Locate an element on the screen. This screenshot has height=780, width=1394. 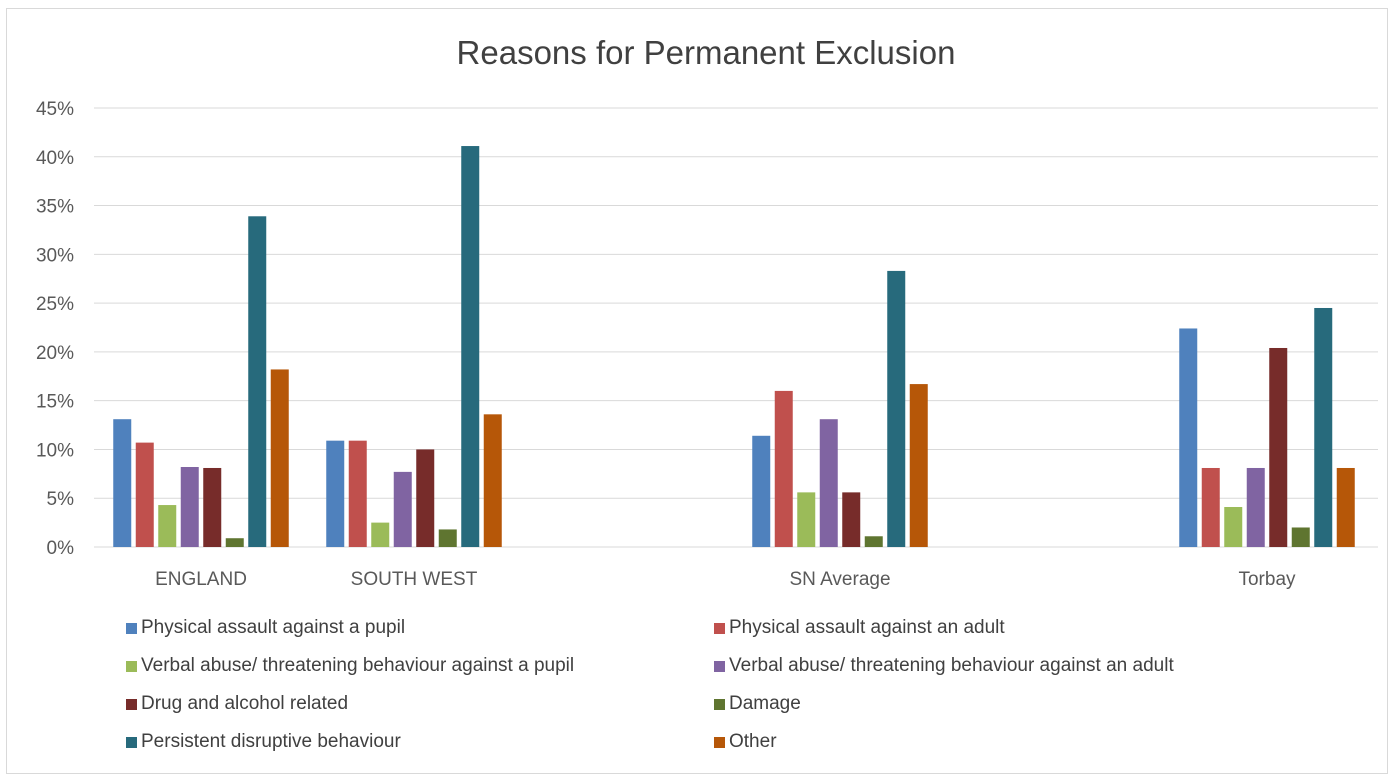
legend-item: Other is located at coordinates (745, 742).